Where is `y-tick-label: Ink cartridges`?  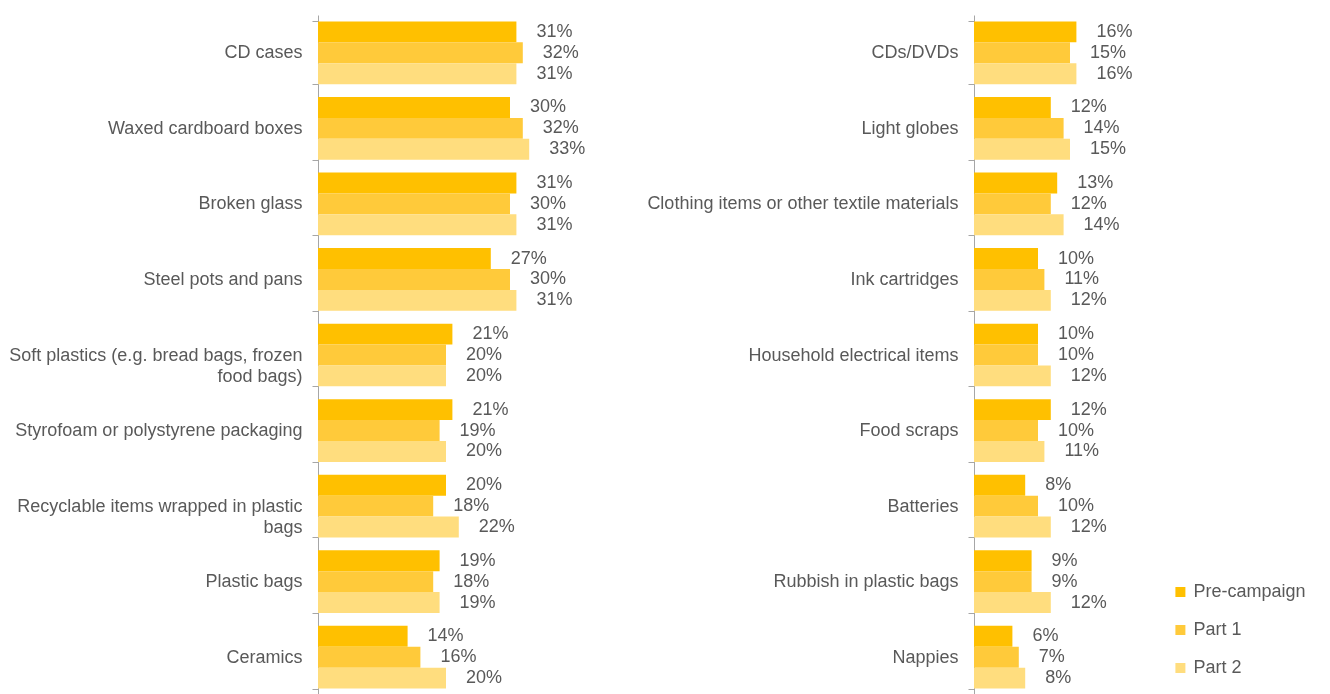 y-tick-label: Ink cartridges is located at coordinates (904, 278).